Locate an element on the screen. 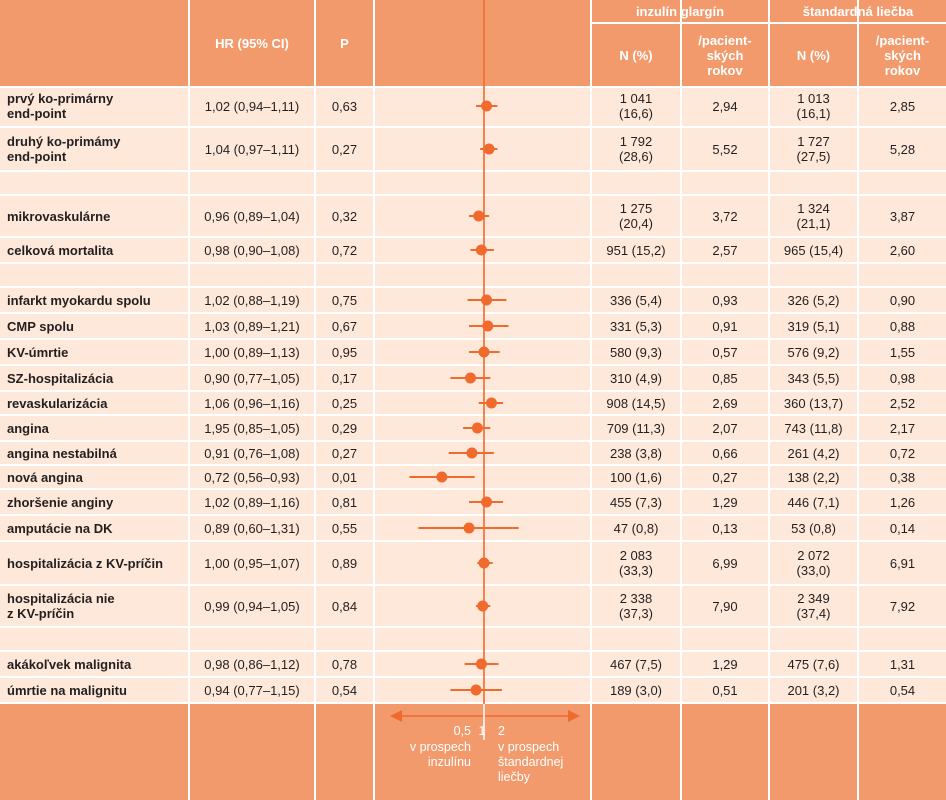  hr-value: 0,96 (0,89–1,04) is located at coordinates (252, 216).